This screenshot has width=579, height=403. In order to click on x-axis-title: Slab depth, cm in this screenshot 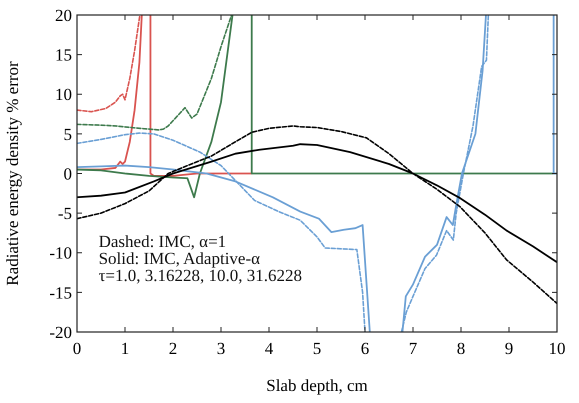, I will do `click(317, 385)`.